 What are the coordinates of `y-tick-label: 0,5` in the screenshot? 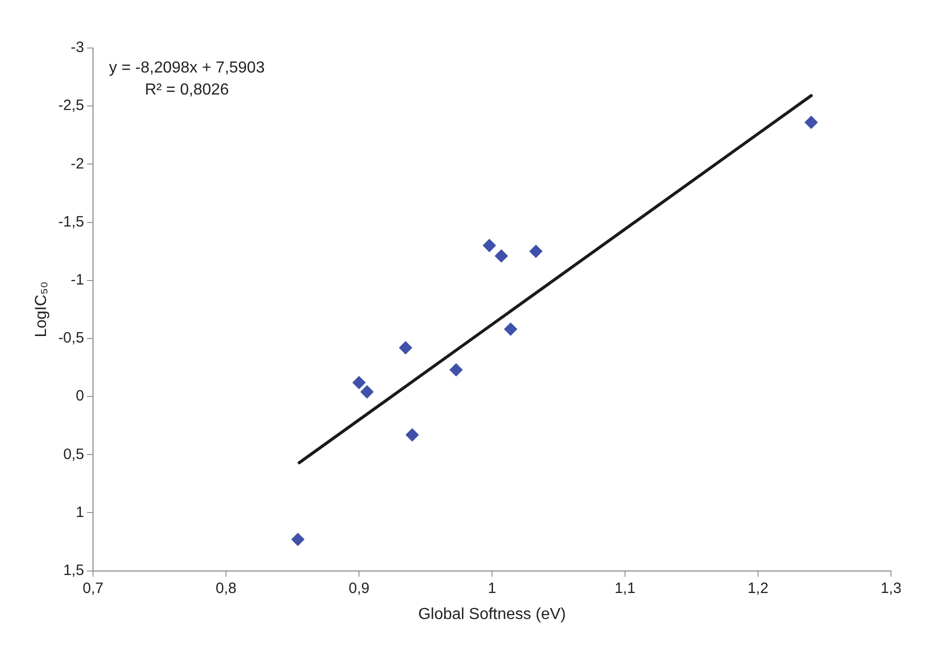 It's located at (73, 454).